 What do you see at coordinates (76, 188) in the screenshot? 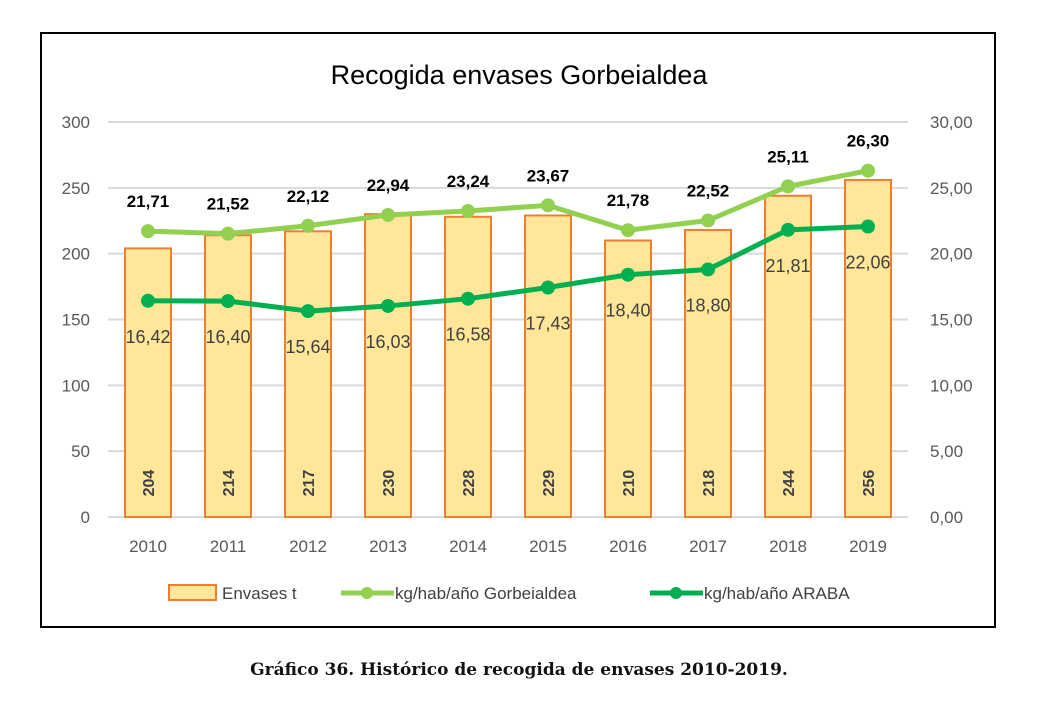
I see `y-left-tick-label: 250` at bounding box center [76, 188].